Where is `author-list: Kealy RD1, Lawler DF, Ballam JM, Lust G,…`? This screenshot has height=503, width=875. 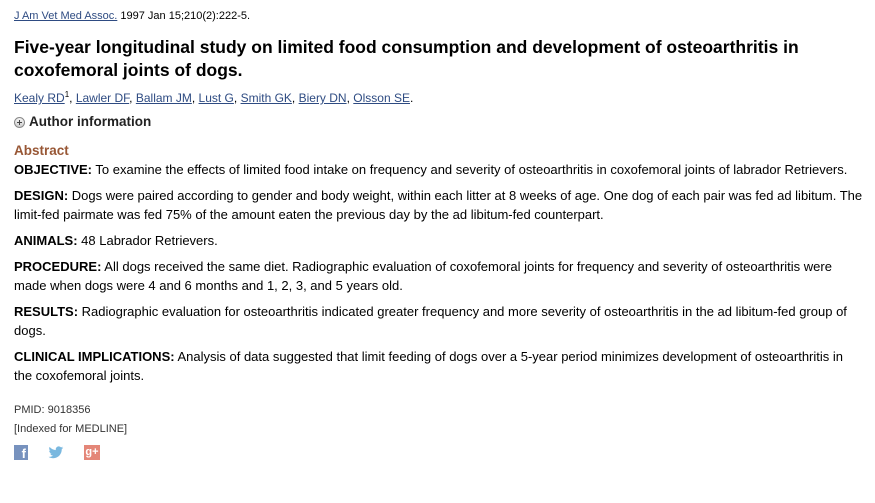 author-list: Kealy RD1, Lawler DF, Ballam JM, Lust G,… is located at coordinates (214, 98).